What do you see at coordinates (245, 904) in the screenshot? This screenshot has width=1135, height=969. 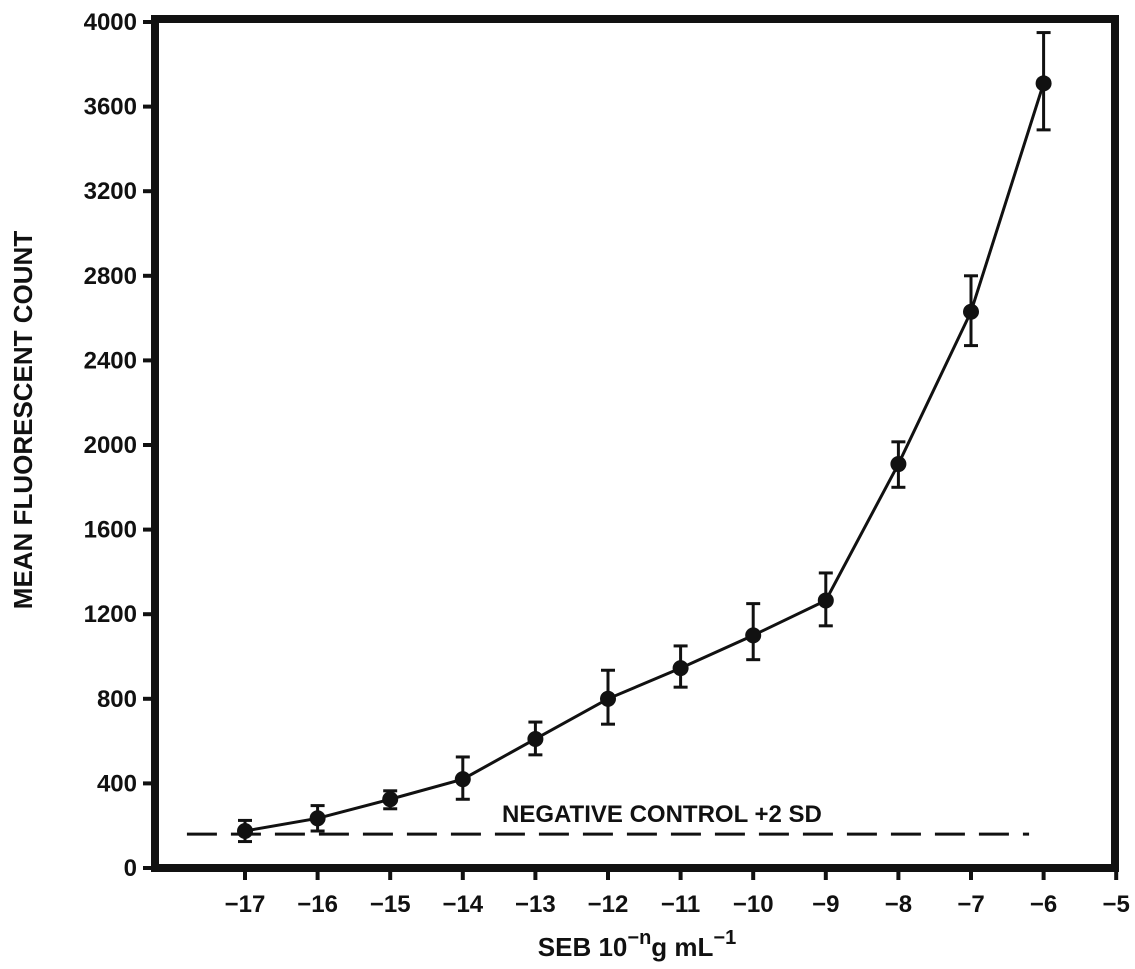 I see `x-tick-label: −17` at bounding box center [245, 904].